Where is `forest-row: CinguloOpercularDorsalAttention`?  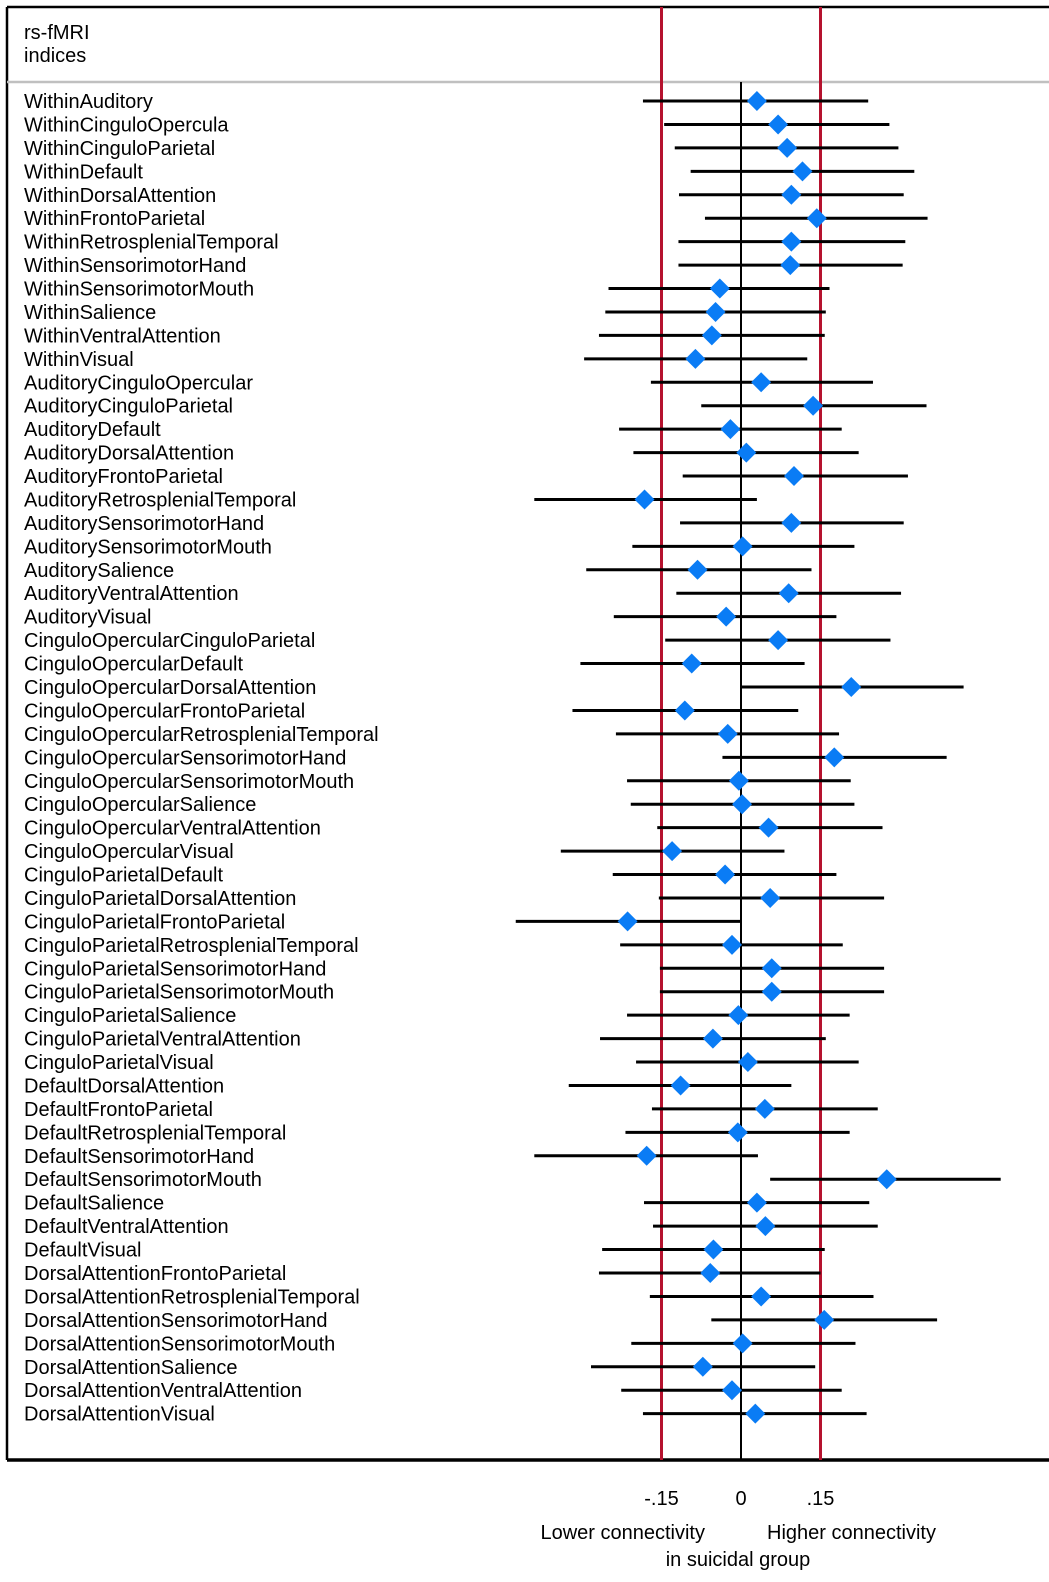
forest-row: CinguloOpercularDorsalAttention is located at coordinates (494, 688).